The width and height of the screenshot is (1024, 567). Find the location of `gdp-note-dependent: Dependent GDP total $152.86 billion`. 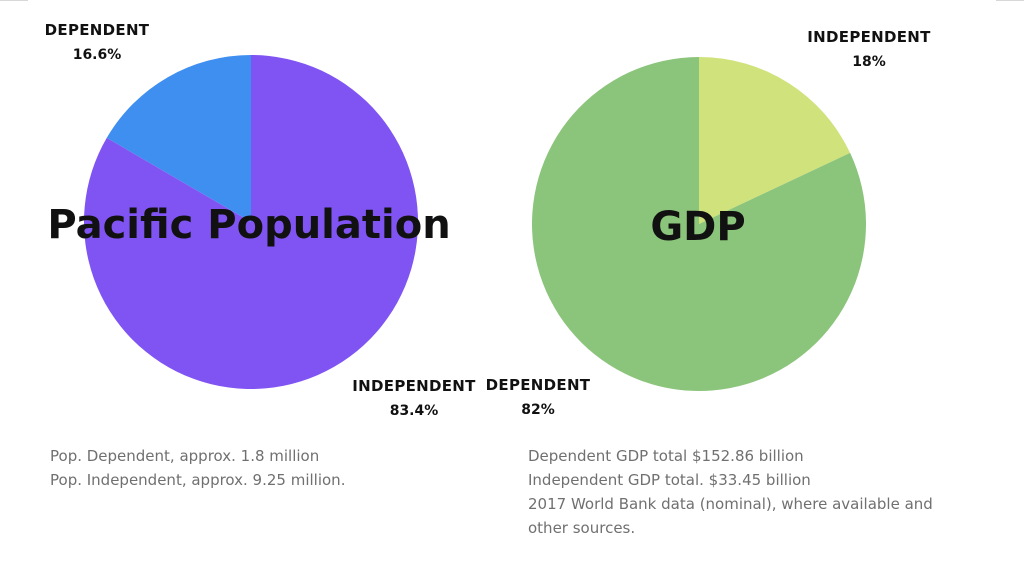

gdp-note-dependent: Dependent GDP total $152.86 billion is located at coordinates (666, 456).